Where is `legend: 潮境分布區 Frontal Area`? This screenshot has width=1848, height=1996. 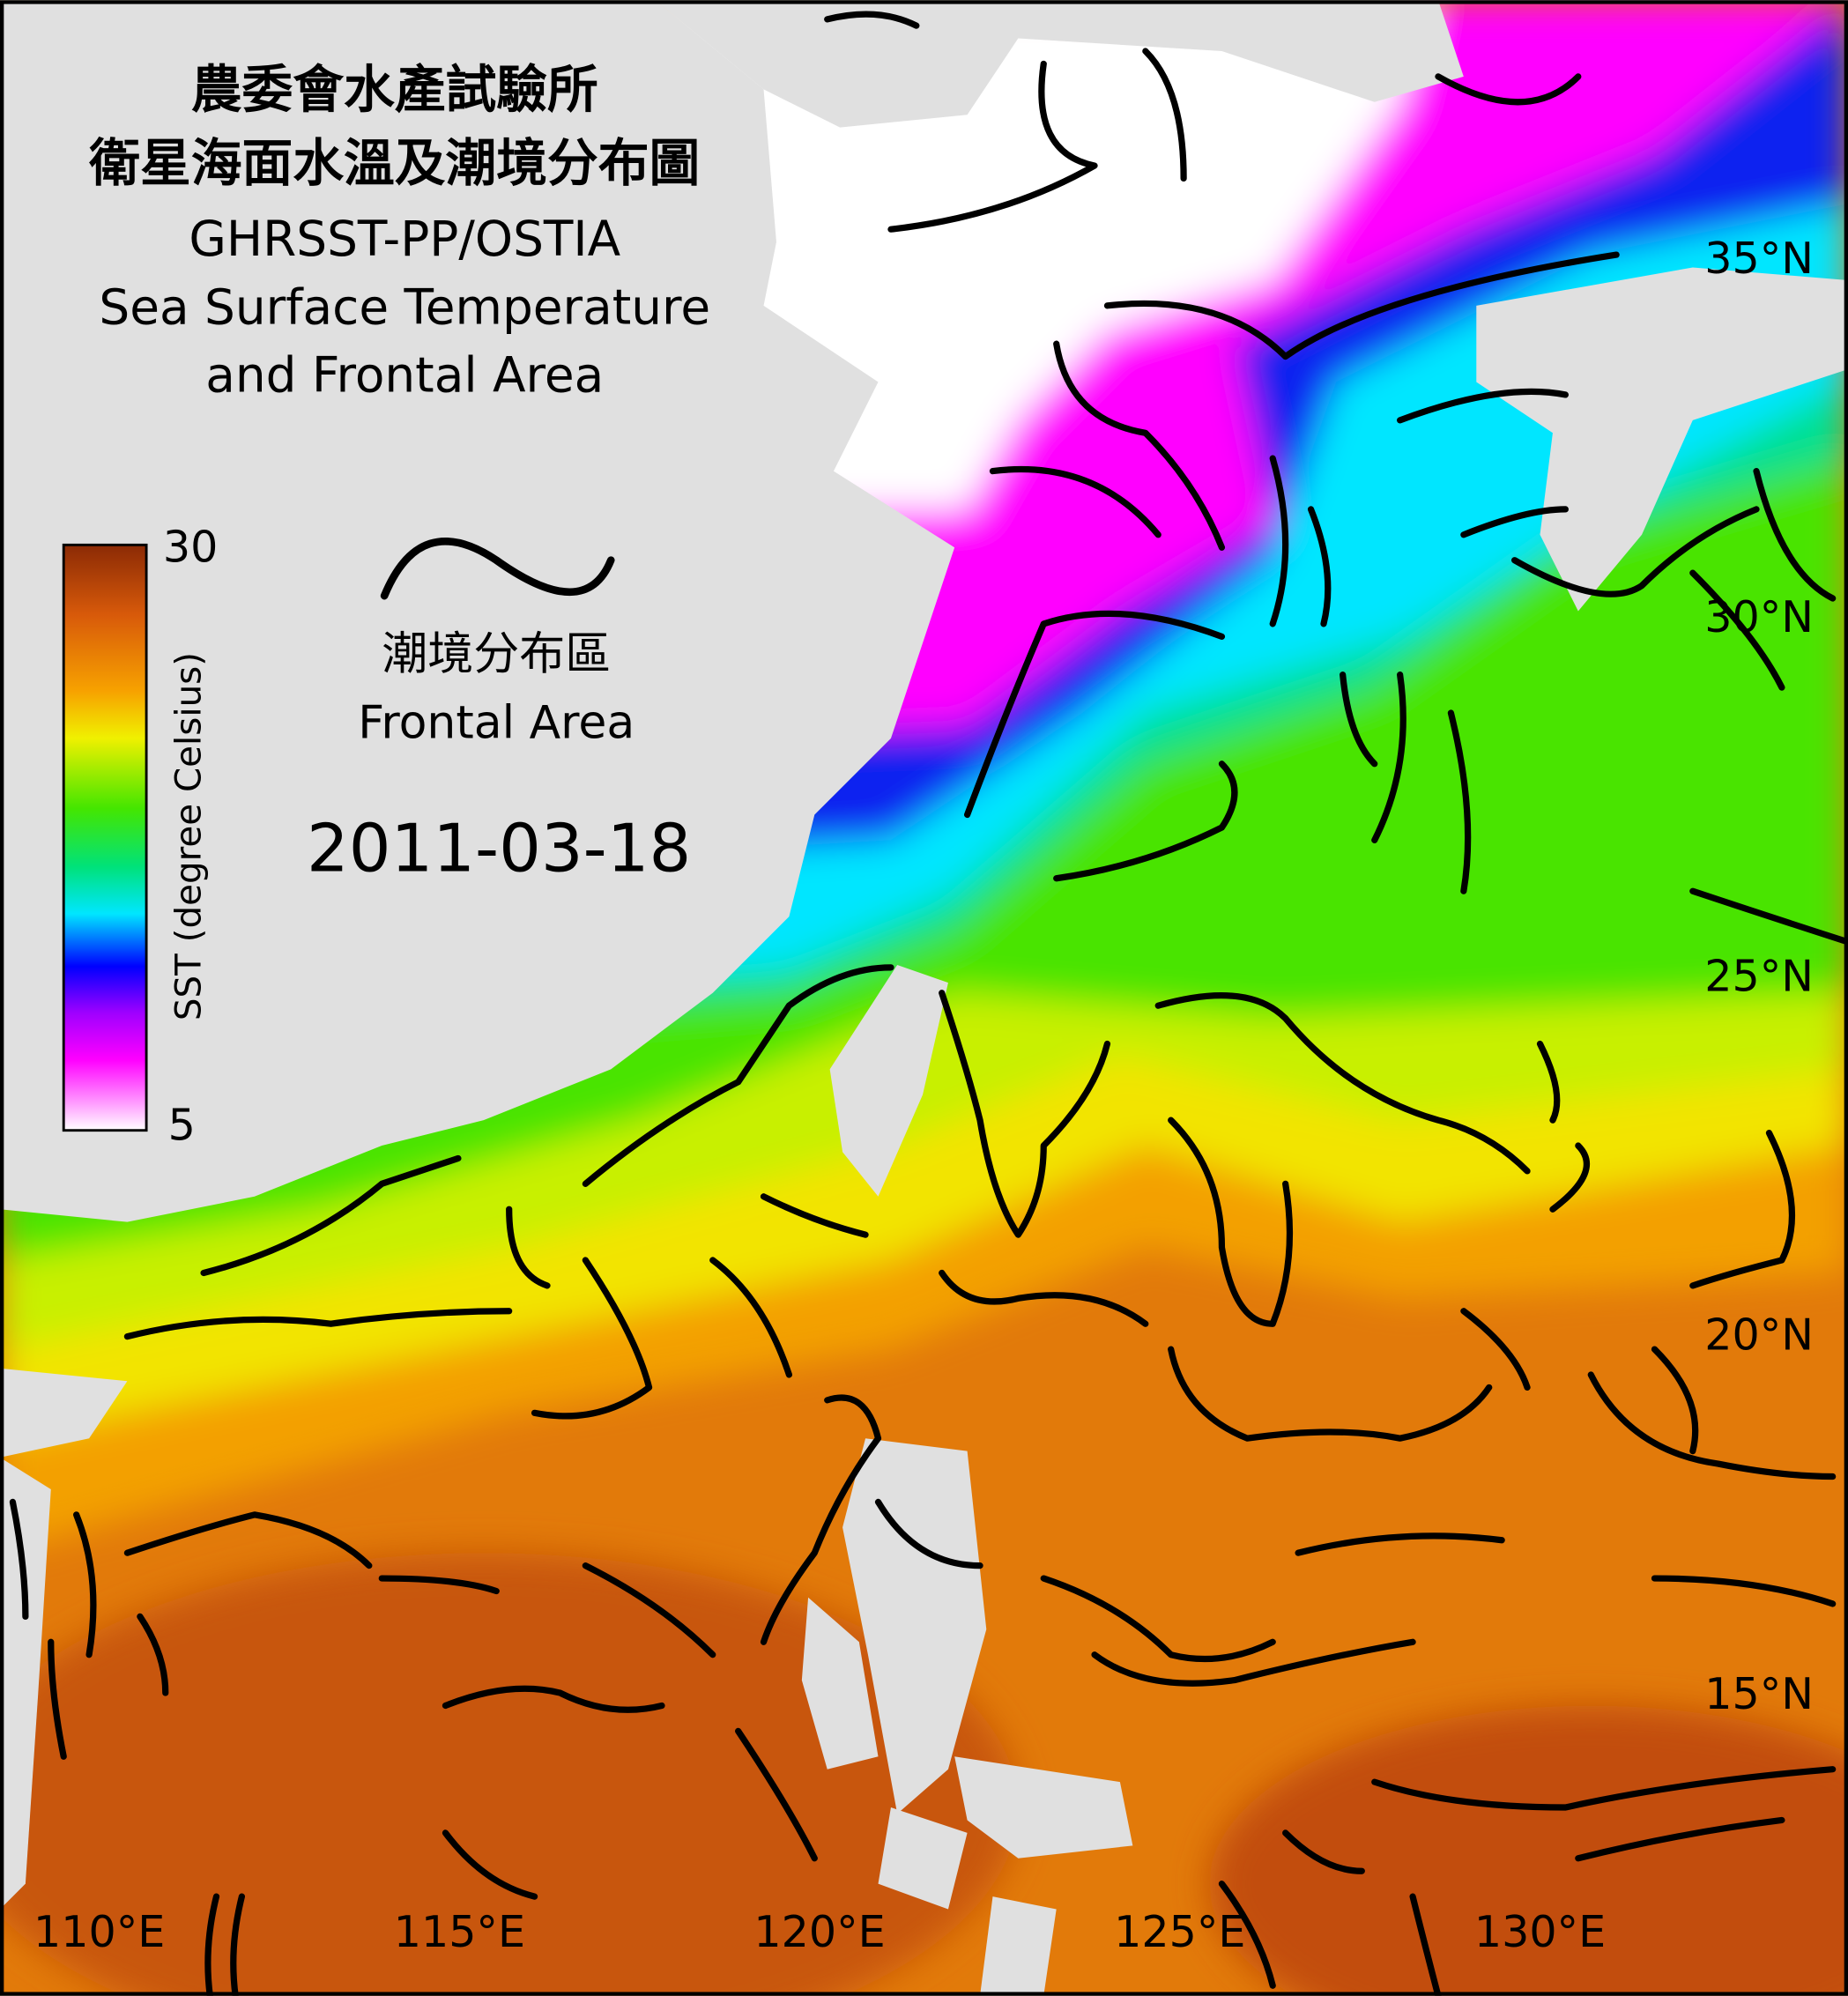 legend: 潮境分布區 Frontal Area is located at coordinates (496, 643).